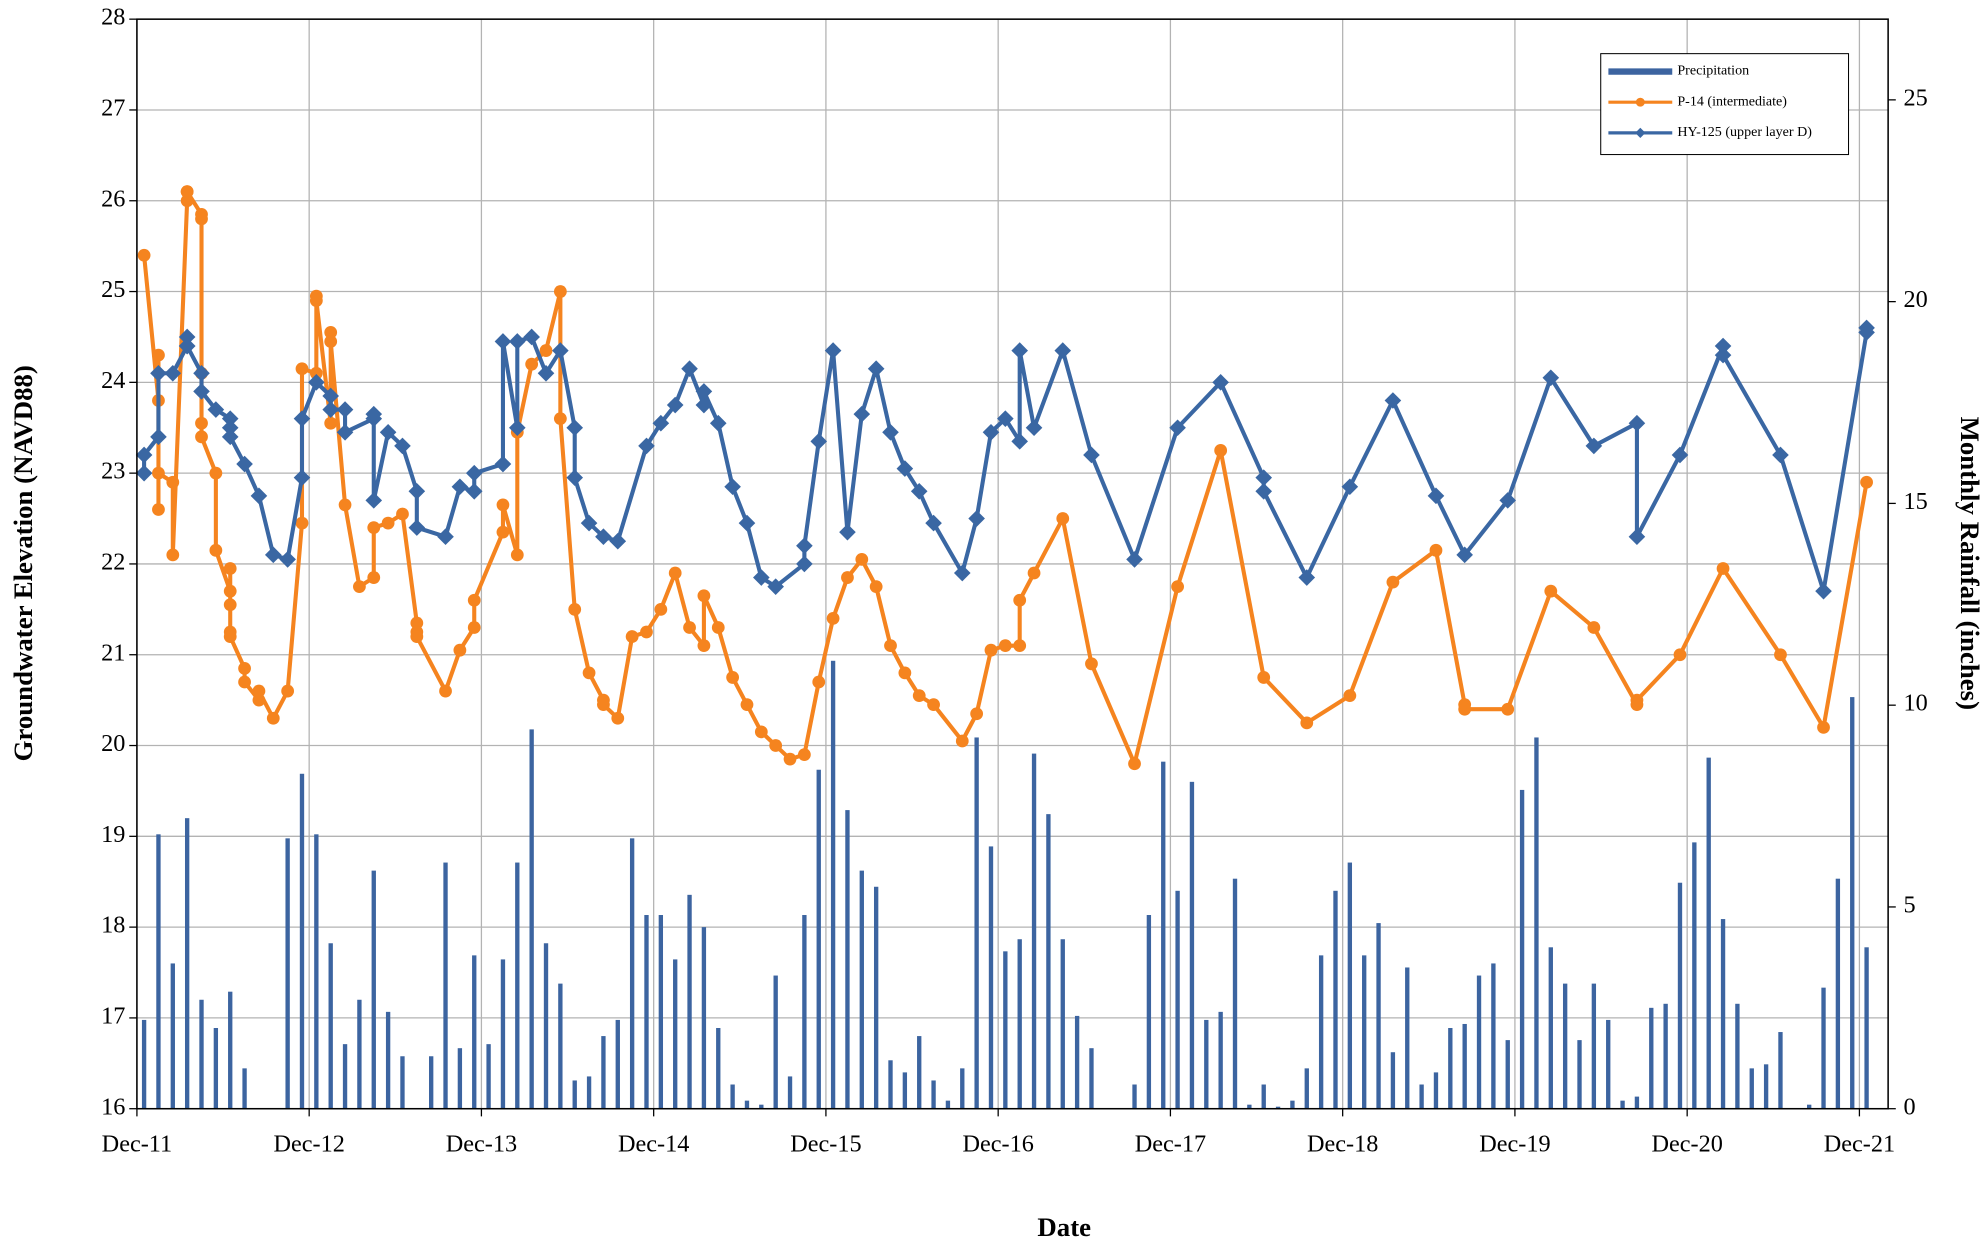 The width and height of the screenshot is (1988, 1239). What do you see at coordinates (997, 1143) in the screenshot?
I see `x-tick-label: Dec-16` at bounding box center [997, 1143].